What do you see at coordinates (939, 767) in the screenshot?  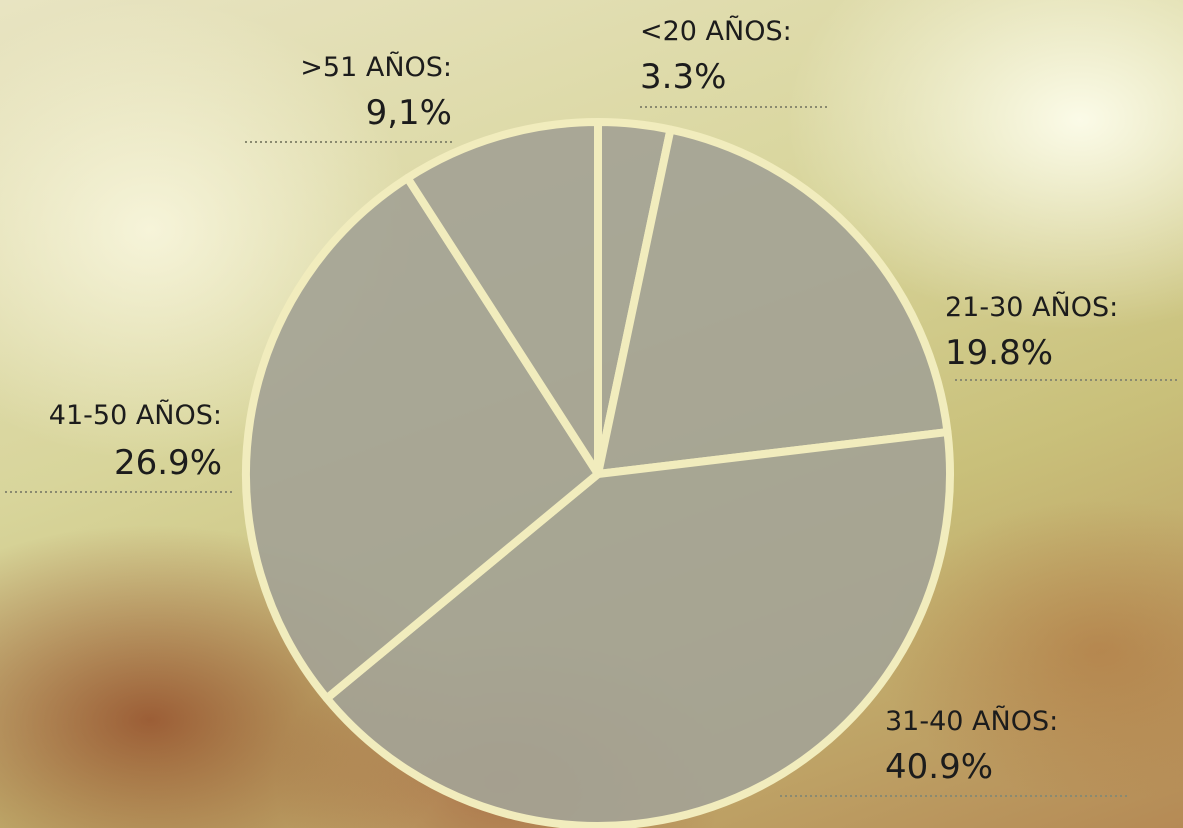 I see `slice-value-label: 40.9%` at bounding box center [939, 767].